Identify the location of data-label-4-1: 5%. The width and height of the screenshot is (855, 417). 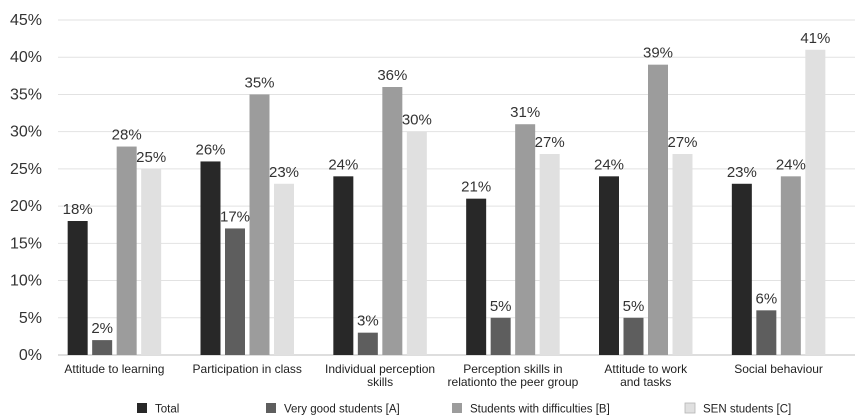
(634, 306).